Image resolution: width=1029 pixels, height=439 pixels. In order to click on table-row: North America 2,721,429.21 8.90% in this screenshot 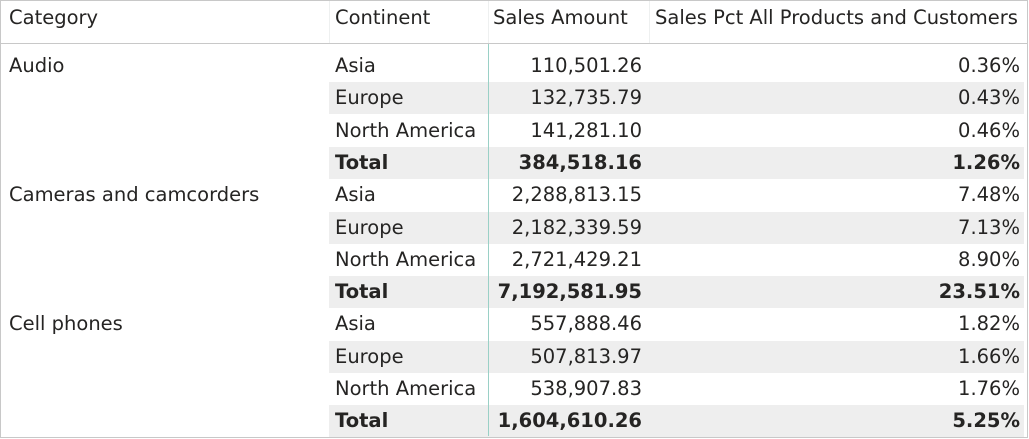, I will do `click(514, 260)`.